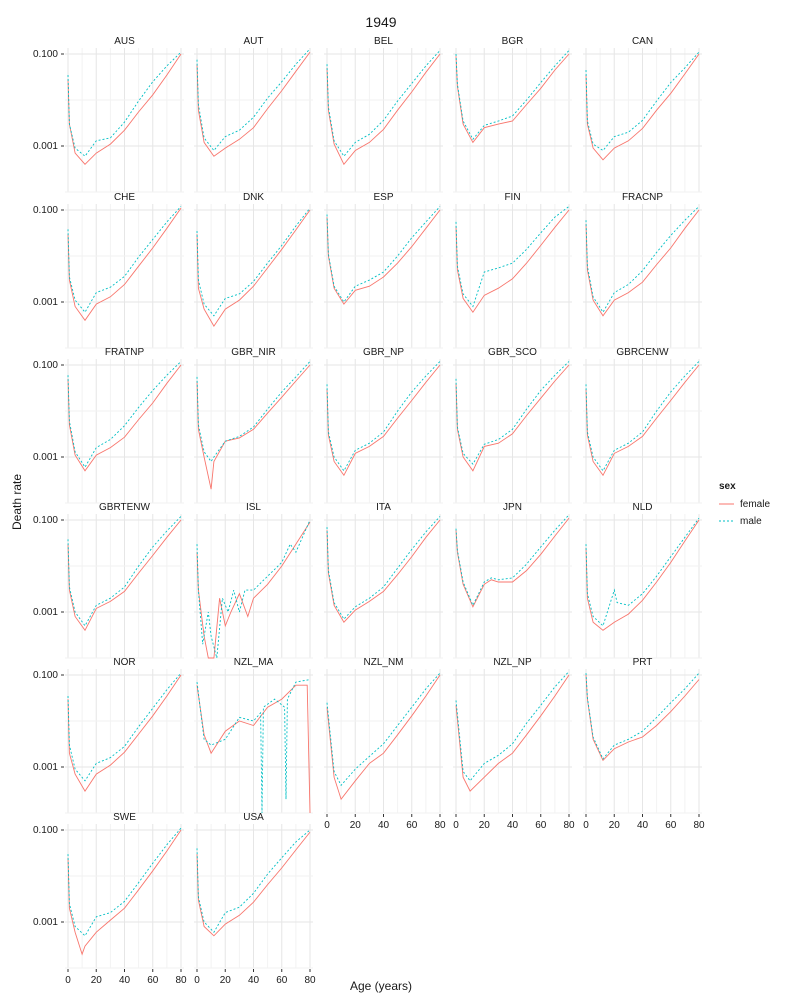 The image size is (800, 1000). I want to click on panel-nor: NOR 0.100 0.001, so click(108, 735).